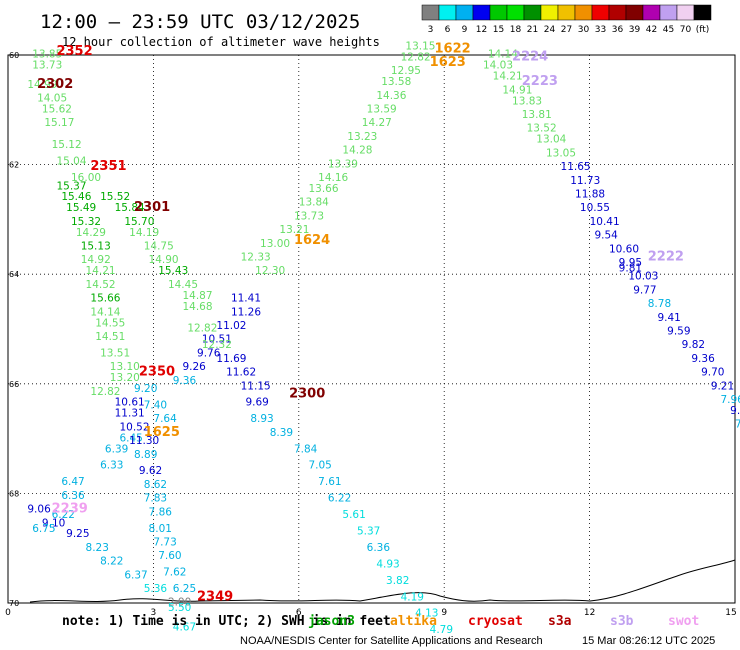 Image resolution: width=740 pixels, height=650 pixels. What do you see at coordinates (299, 613) in the screenshot?
I see `x-tick-label: 6` at bounding box center [299, 613].